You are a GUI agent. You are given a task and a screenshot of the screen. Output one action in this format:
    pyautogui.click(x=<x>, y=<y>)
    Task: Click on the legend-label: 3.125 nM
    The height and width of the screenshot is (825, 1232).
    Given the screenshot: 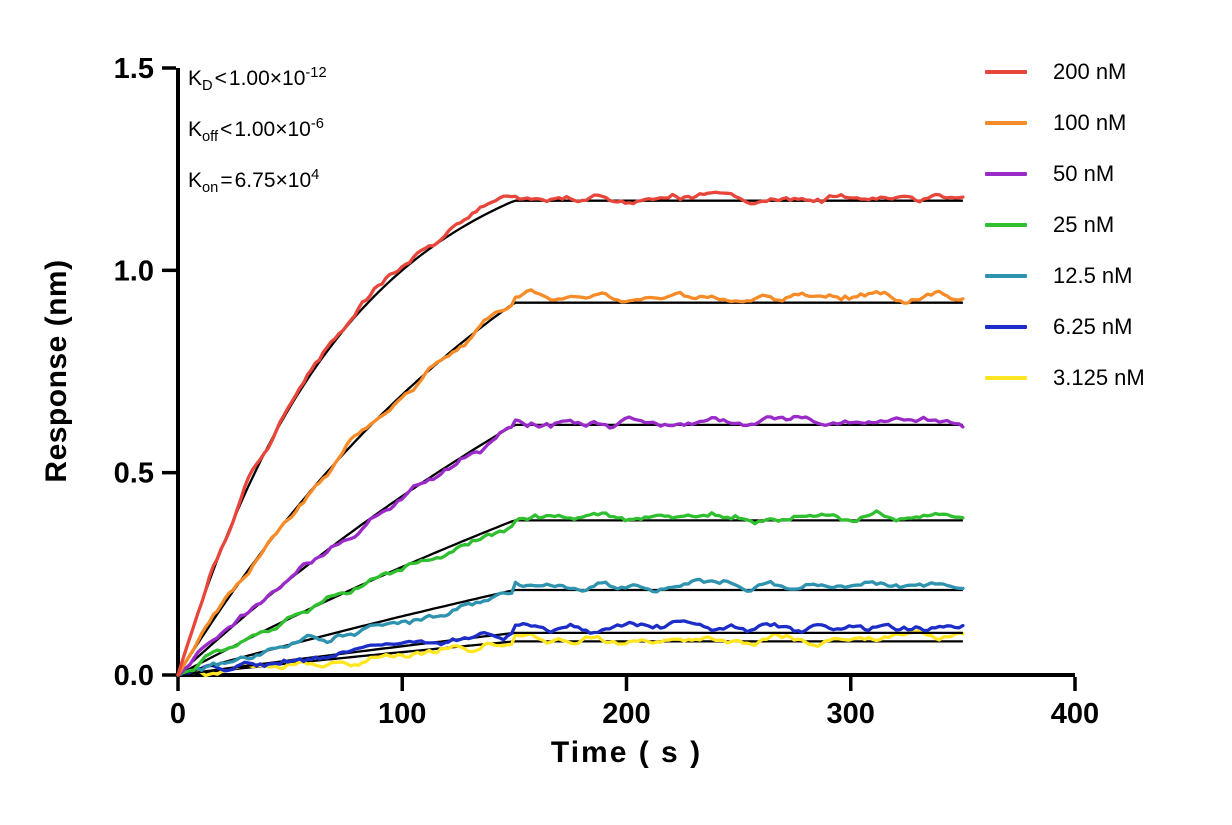 What is the action you would take?
    pyautogui.click(x=1099, y=377)
    